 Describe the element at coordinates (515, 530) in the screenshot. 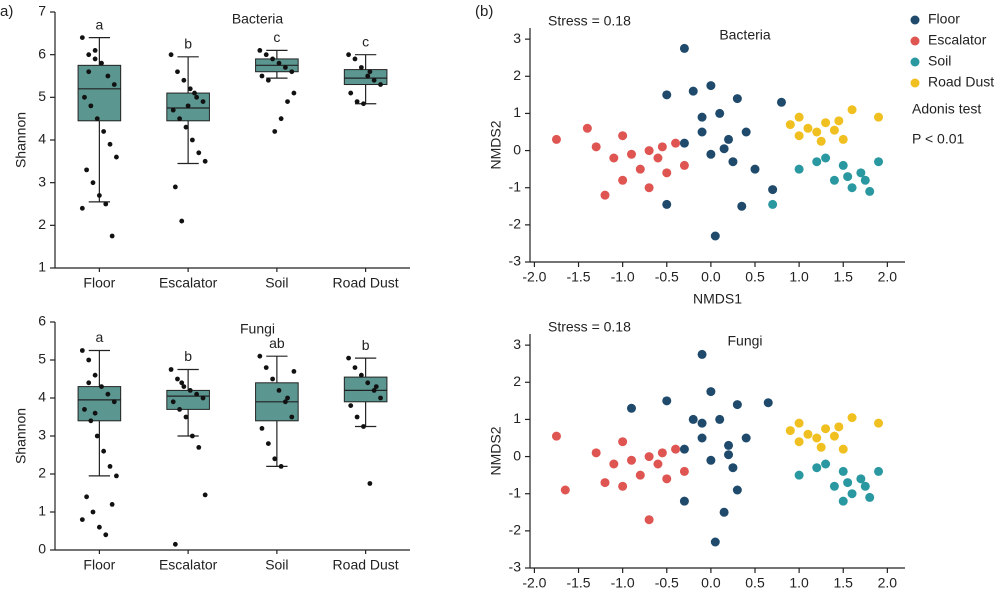

I see `y-tick-label: -2` at that location.